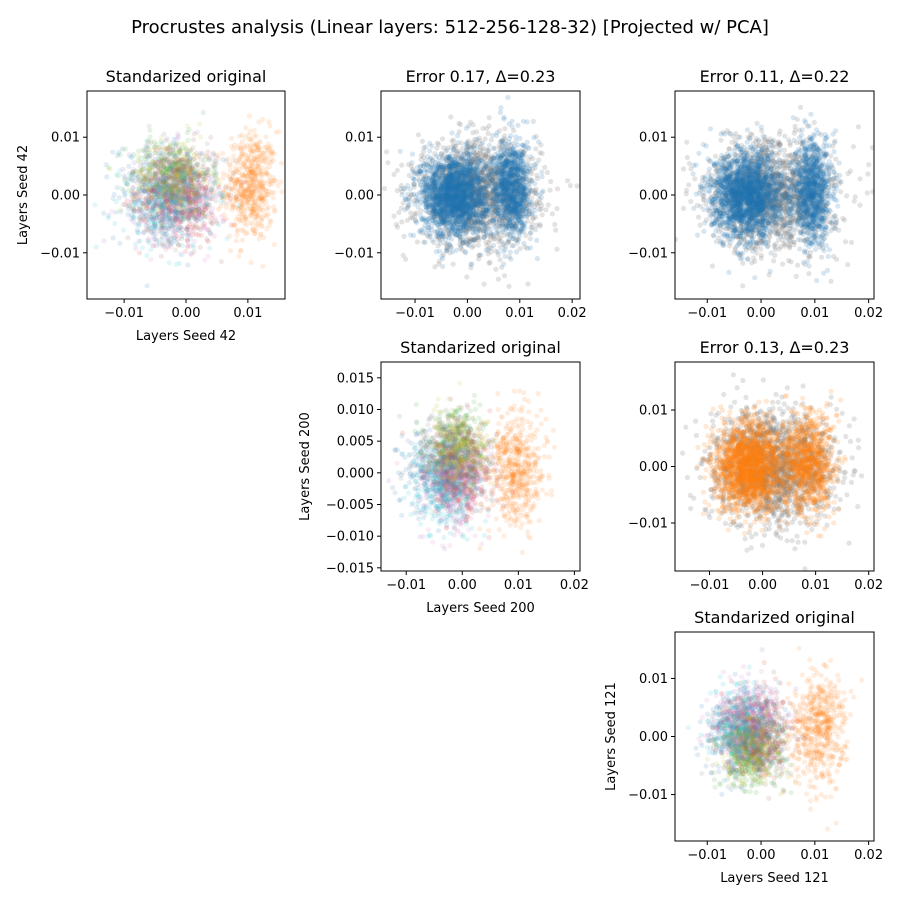  What do you see at coordinates (60, 253) in the screenshot?
I see `y-tick-label: −0.01` at bounding box center [60, 253].